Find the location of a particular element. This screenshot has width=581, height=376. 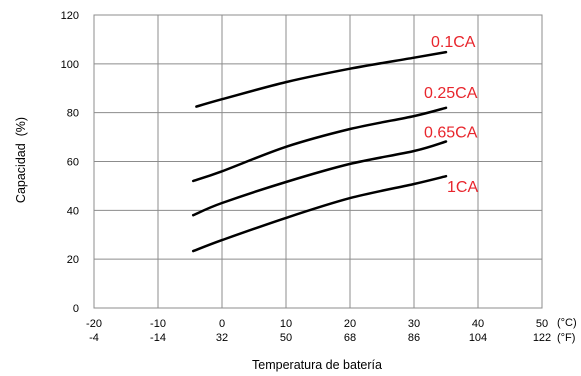

x-tick-label-fahrenheit: 68 is located at coordinates (350, 338).